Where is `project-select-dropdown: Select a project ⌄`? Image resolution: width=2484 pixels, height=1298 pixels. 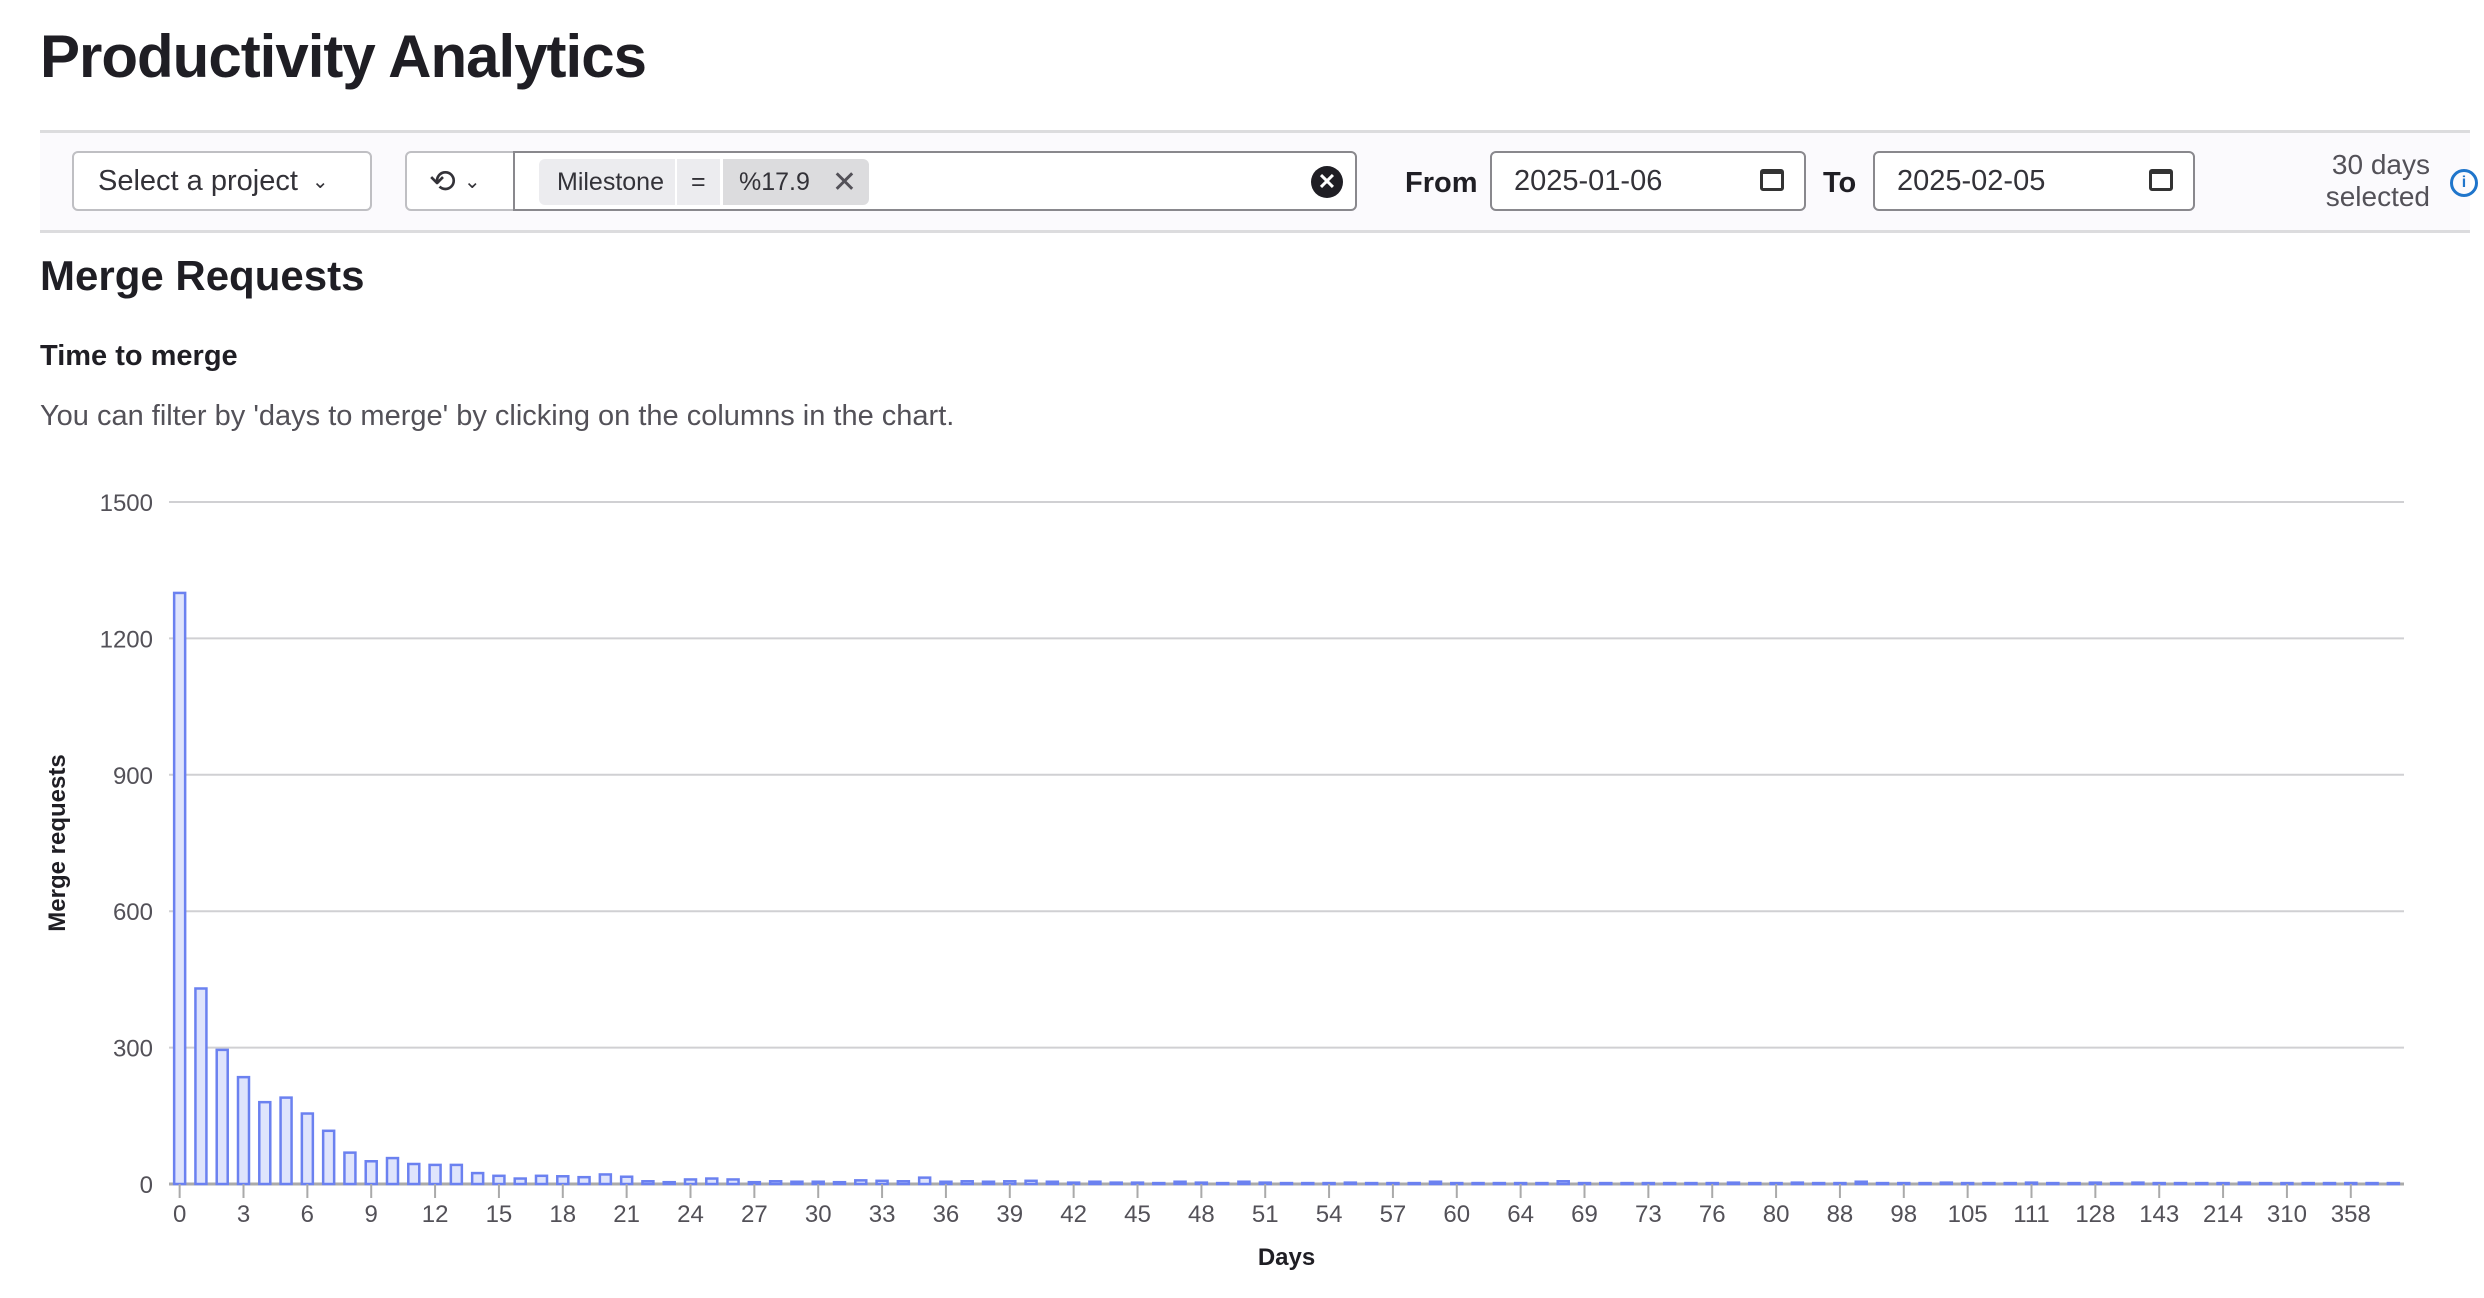 project-select-dropdown: Select a project ⌄ is located at coordinates (222, 181).